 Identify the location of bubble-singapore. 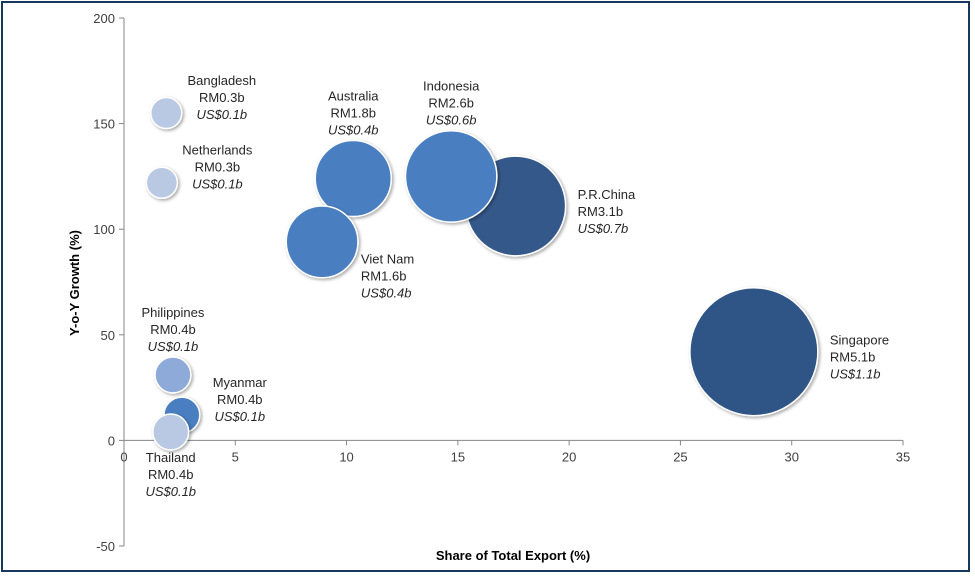
(754, 351).